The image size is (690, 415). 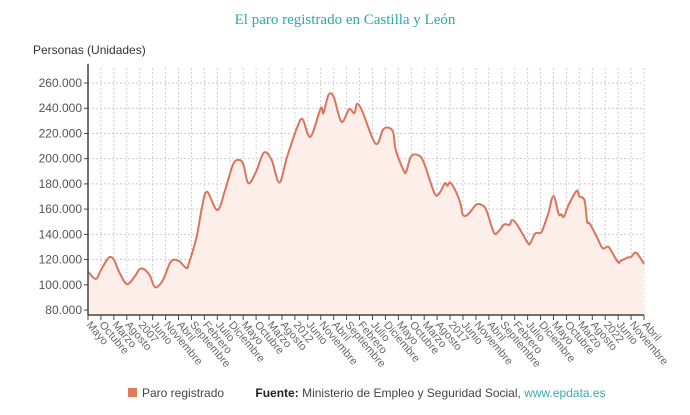 What do you see at coordinates (61, 184) in the screenshot?
I see `y-tick-label: 180.000` at bounding box center [61, 184].